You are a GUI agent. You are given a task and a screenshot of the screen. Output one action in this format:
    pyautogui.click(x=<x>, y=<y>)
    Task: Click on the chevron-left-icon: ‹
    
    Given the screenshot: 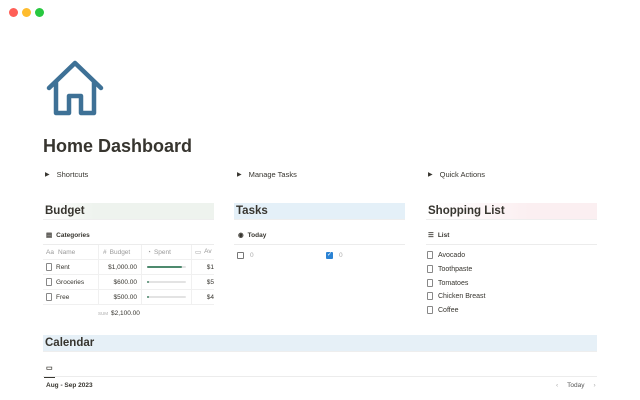 What is the action you would take?
    pyautogui.click(x=557, y=385)
    